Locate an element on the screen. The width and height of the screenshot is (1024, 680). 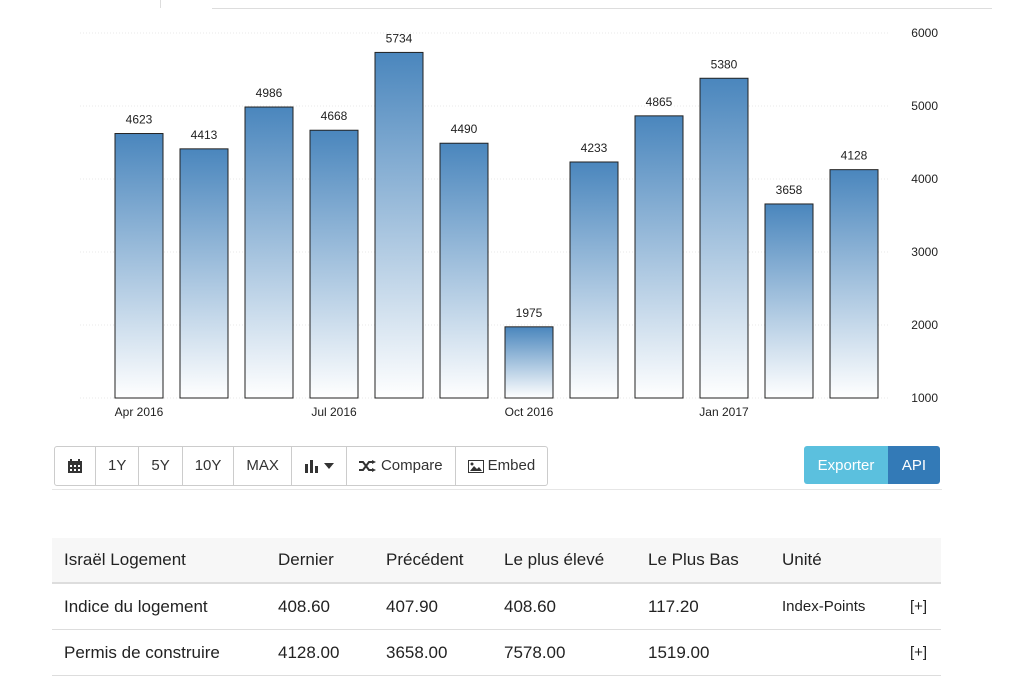
bar-feb-2017 is located at coordinates (789, 301).